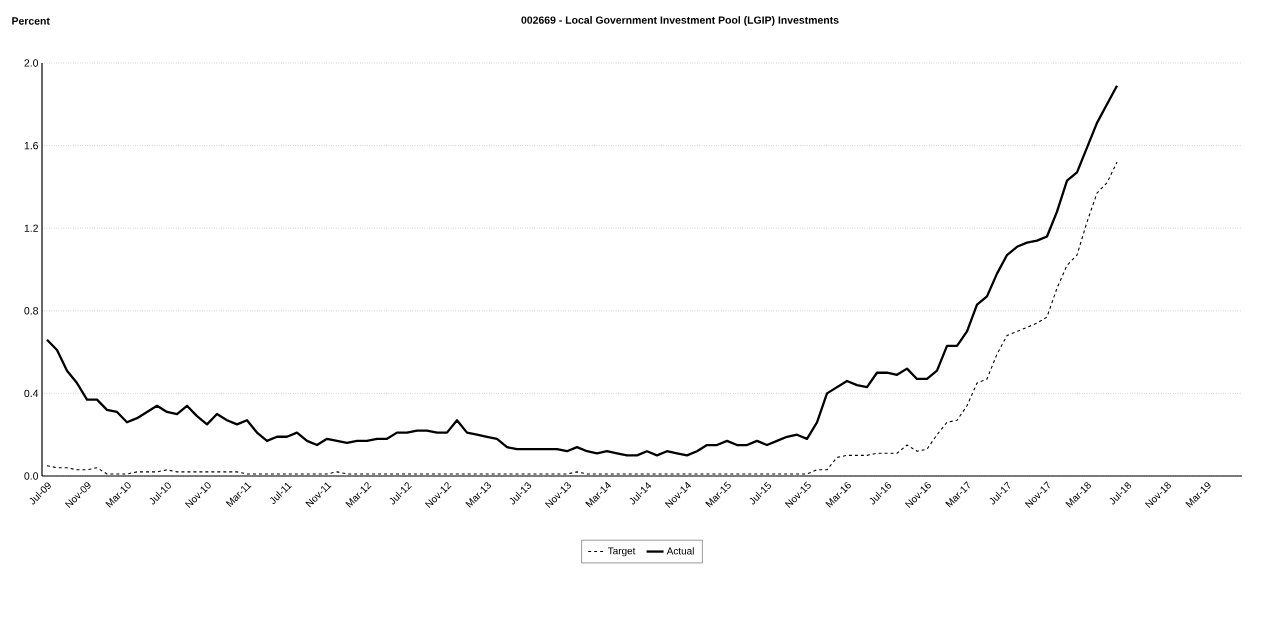 Image resolution: width=1269 pixels, height=635 pixels. I want to click on y-tick-label: 0.0, so click(31, 476).